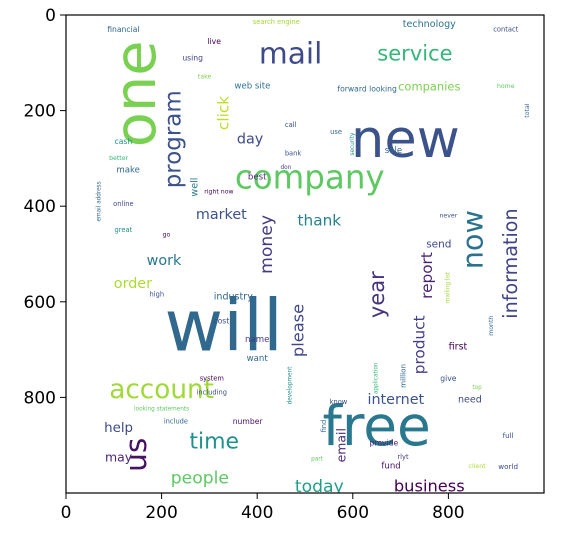  What do you see at coordinates (161, 409) in the screenshot?
I see `word-looking-statements: looking statements` at bounding box center [161, 409].